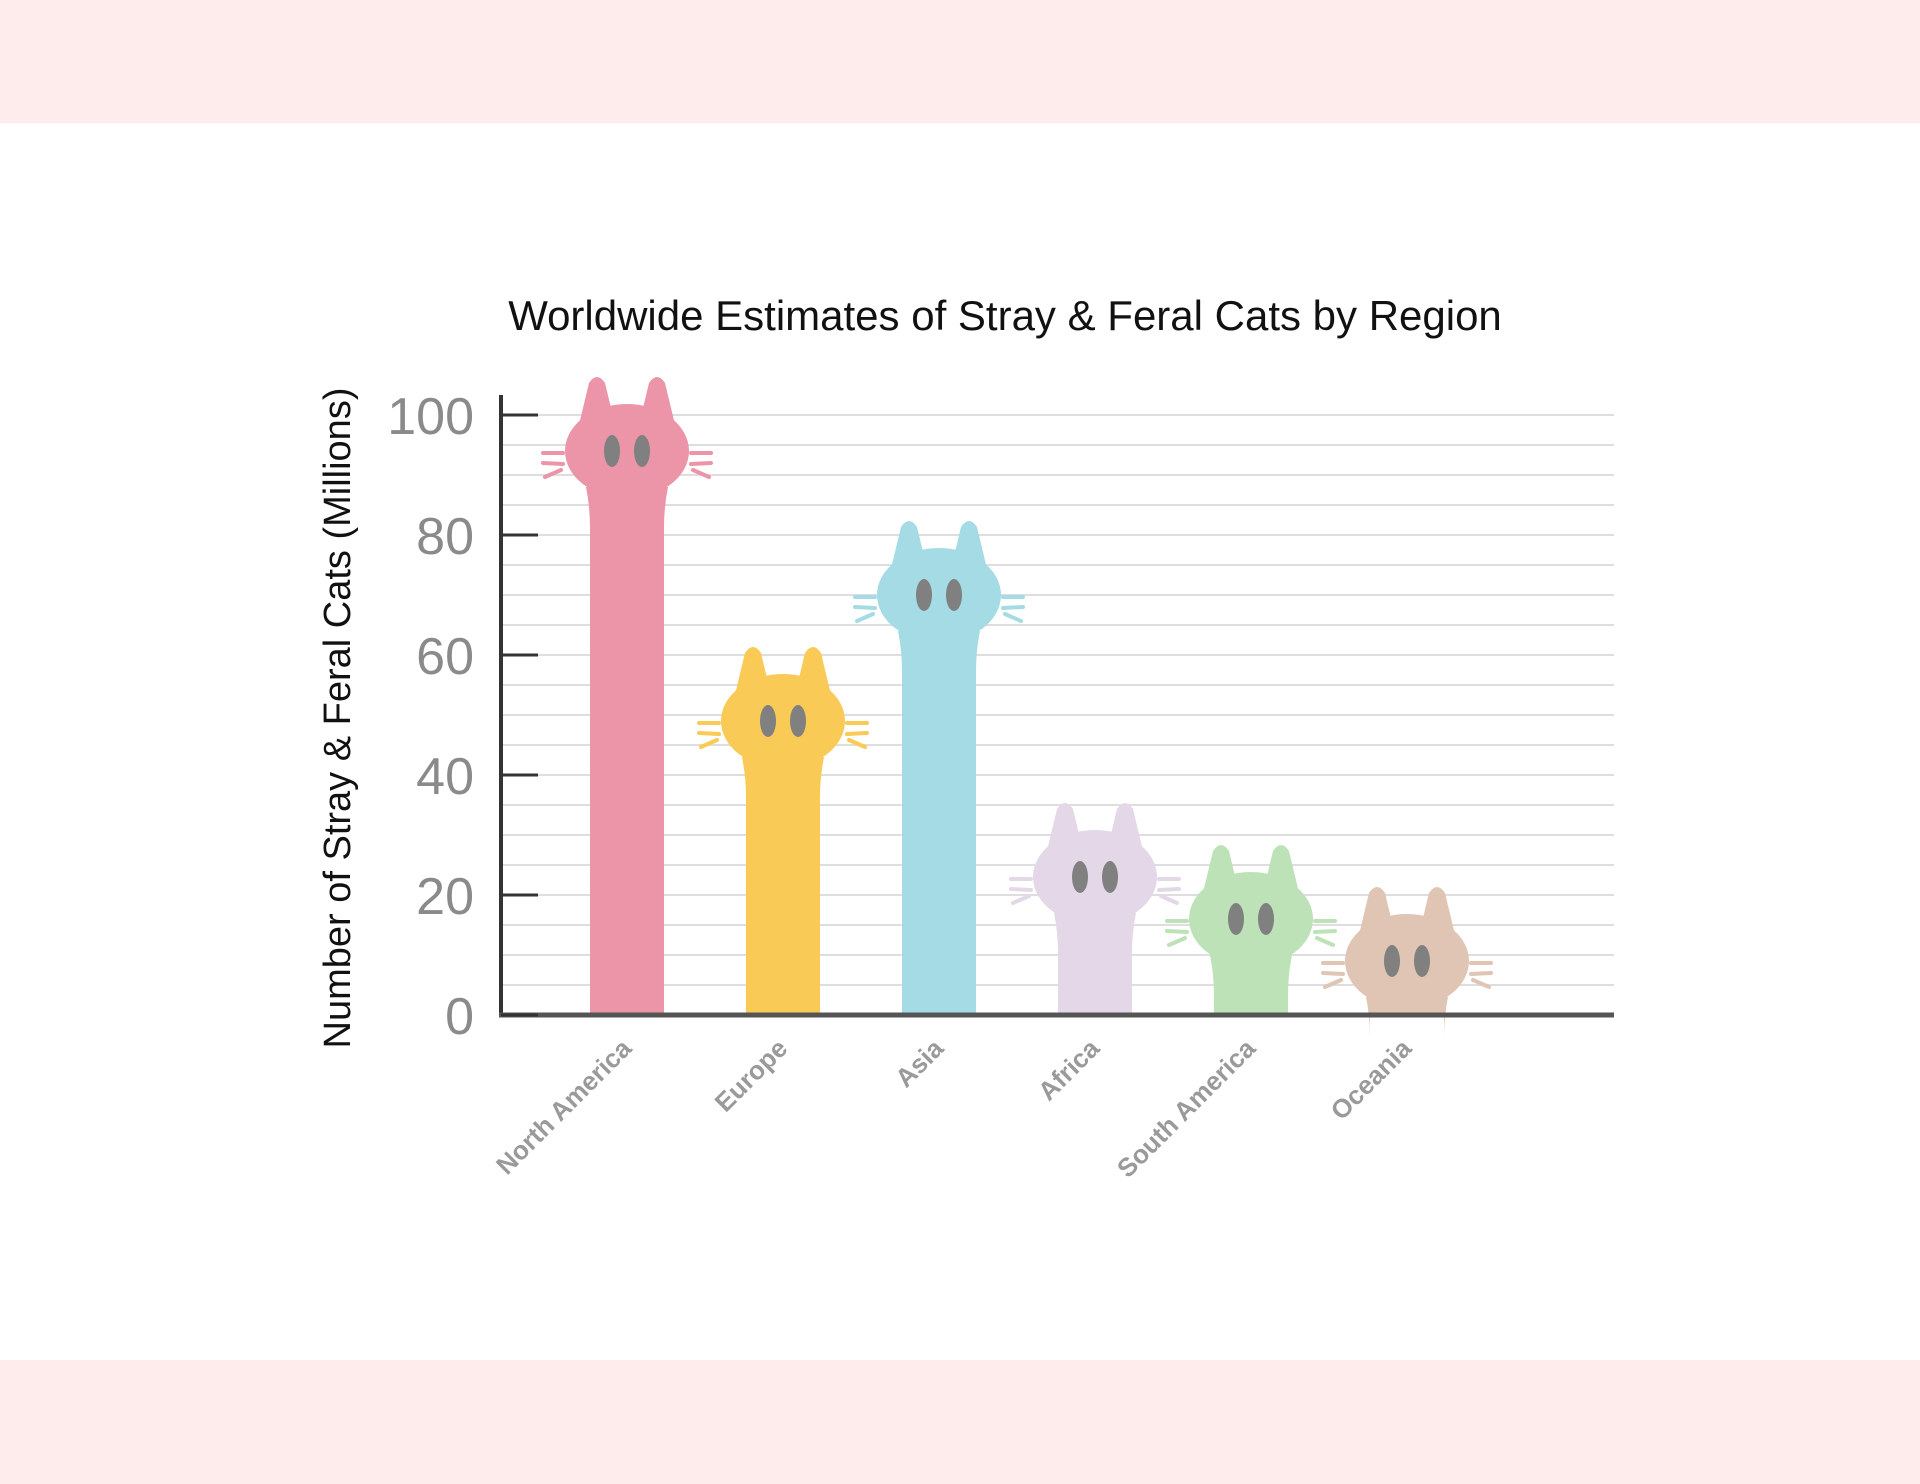 The height and width of the screenshot is (1484, 1920). Describe the element at coordinates (459, 1017) in the screenshot. I see `y-tick-label: 0` at that location.